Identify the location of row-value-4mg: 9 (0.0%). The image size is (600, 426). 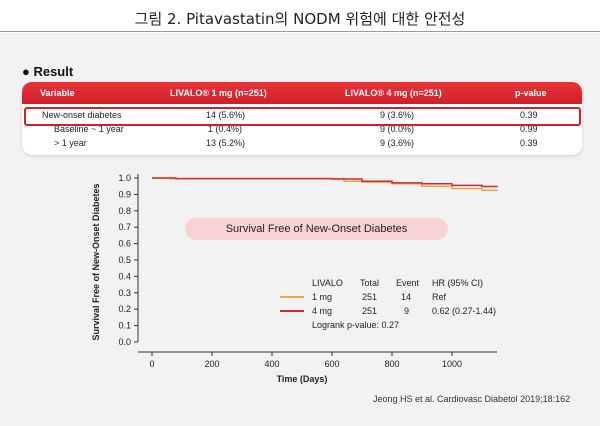
(397, 129).